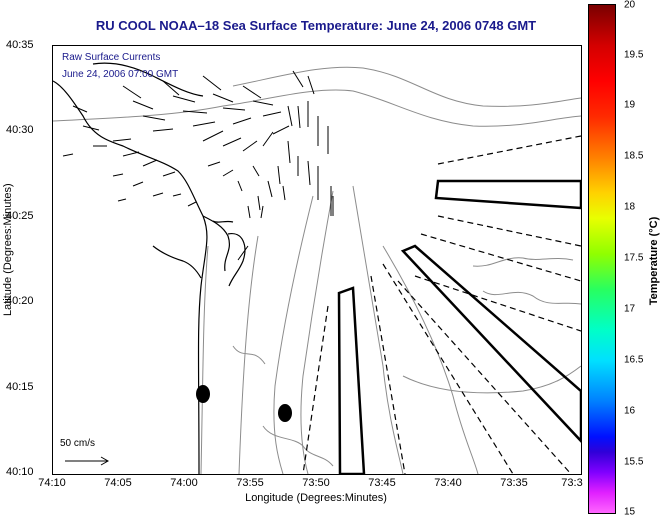 The height and width of the screenshot is (518, 660). Describe the element at coordinates (184, 483) in the screenshot. I see `x-tick-label: 74:00` at that location.